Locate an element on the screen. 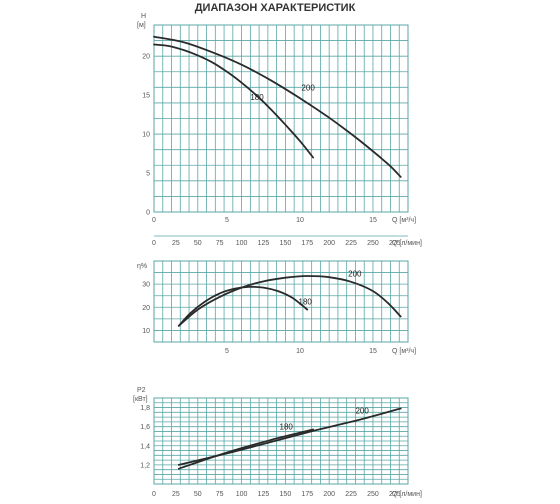 The image size is (560, 504). efficiency-series-label-180: 180 is located at coordinates (306, 302).